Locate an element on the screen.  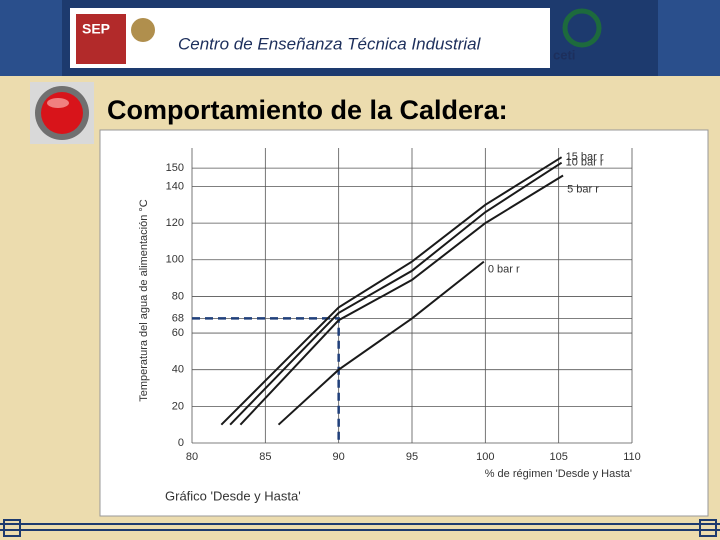
y-tick-label: 120 is located at coordinates (175, 223).